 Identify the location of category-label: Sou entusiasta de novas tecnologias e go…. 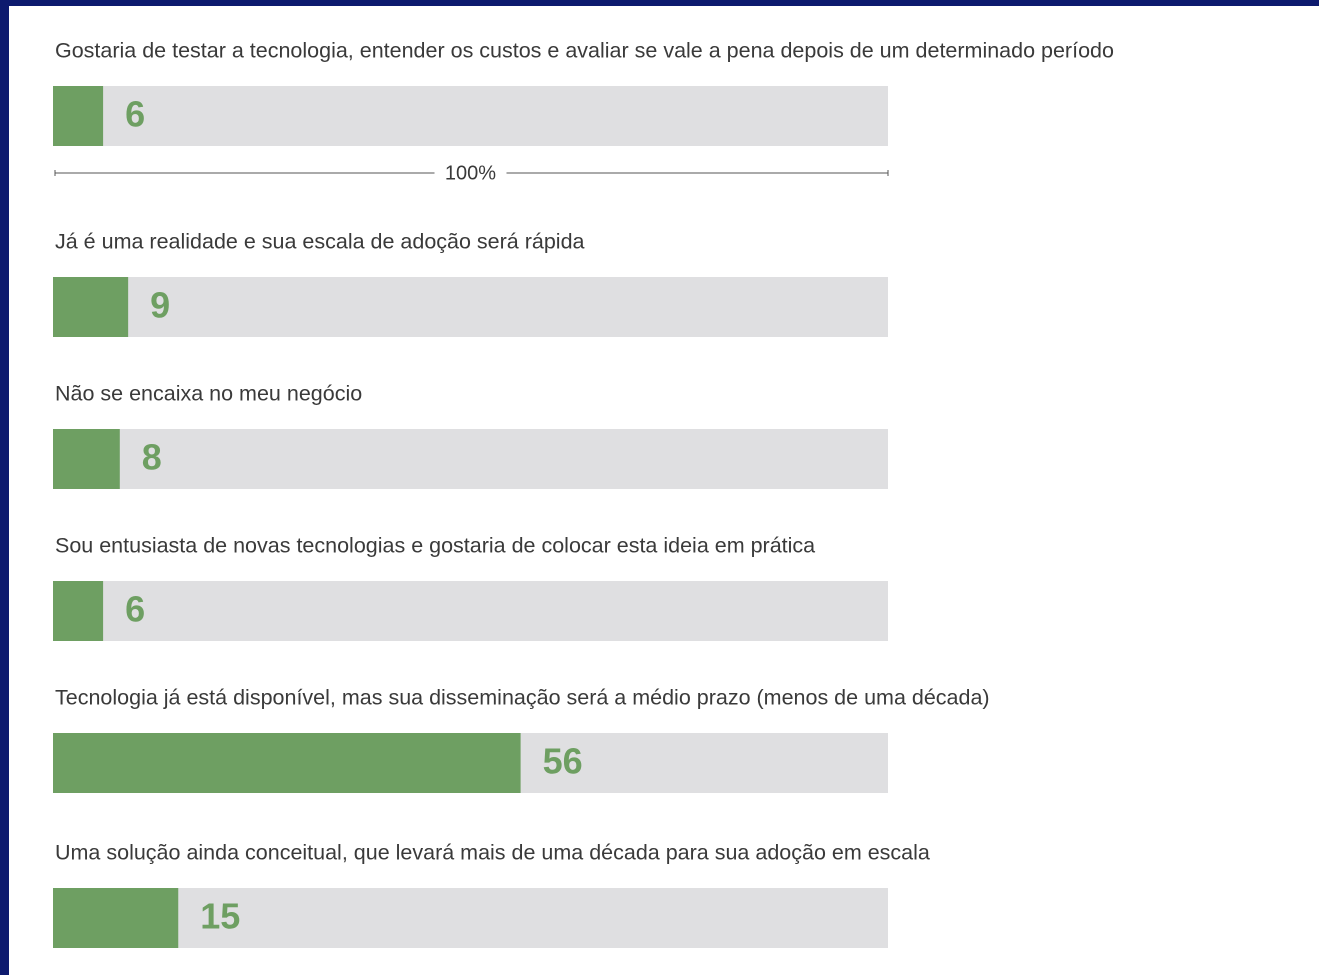
(435, 546).